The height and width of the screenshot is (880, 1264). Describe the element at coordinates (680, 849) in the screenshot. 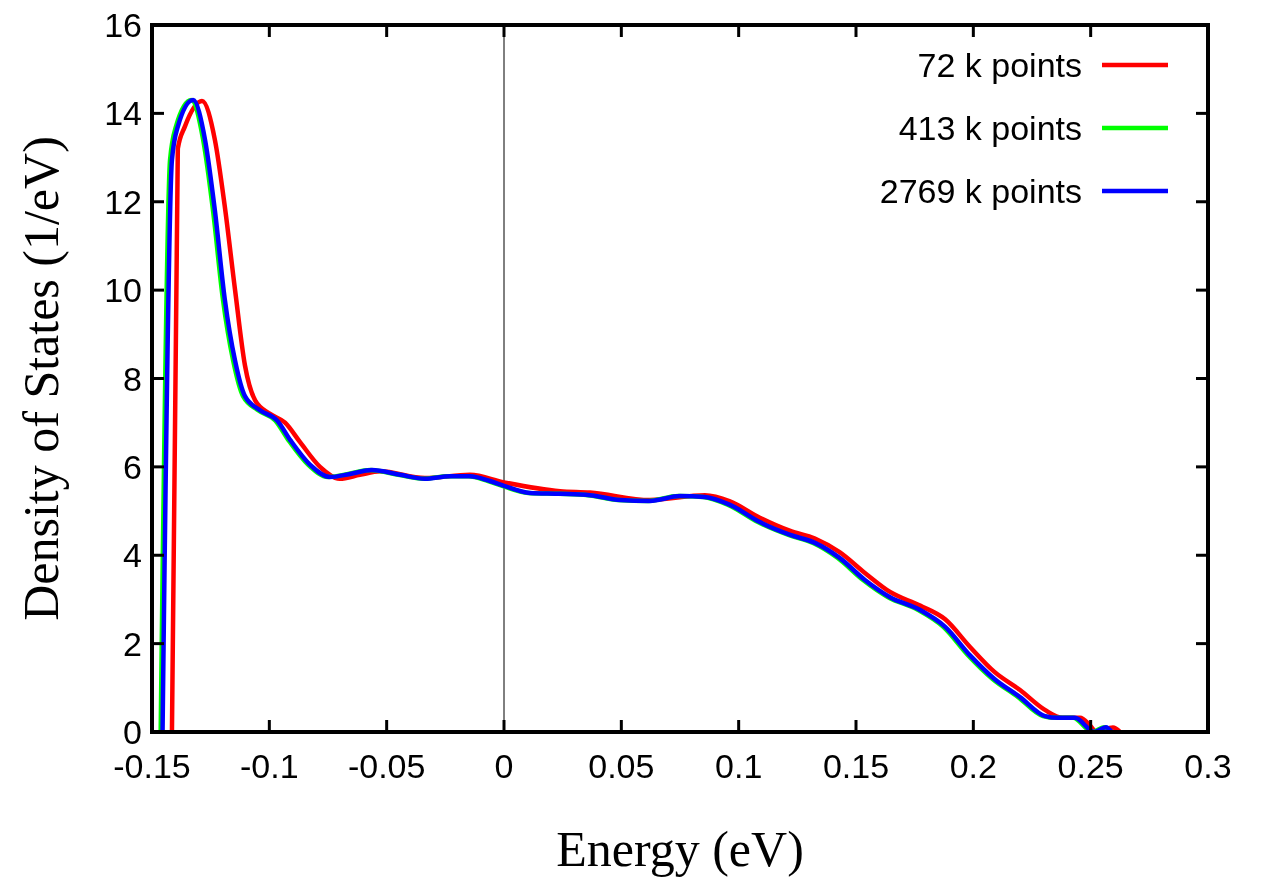

I see `x-axis-title: Energy (eV)` at that location.